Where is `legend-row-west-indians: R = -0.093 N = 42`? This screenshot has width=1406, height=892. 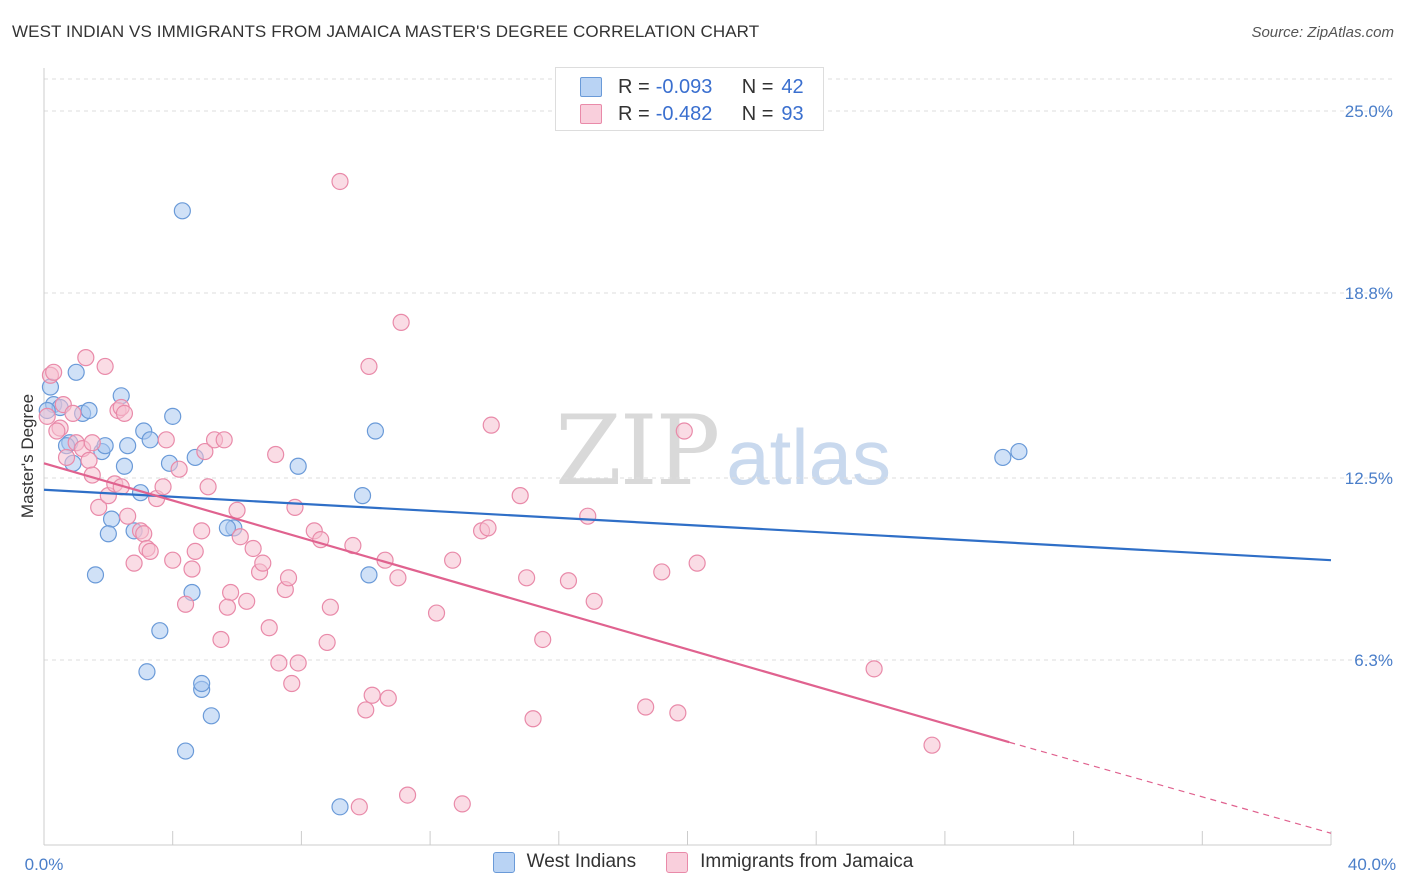
legend-row-west-indians: R = -0.093 N = 42 is located at coordinates (692, 87).